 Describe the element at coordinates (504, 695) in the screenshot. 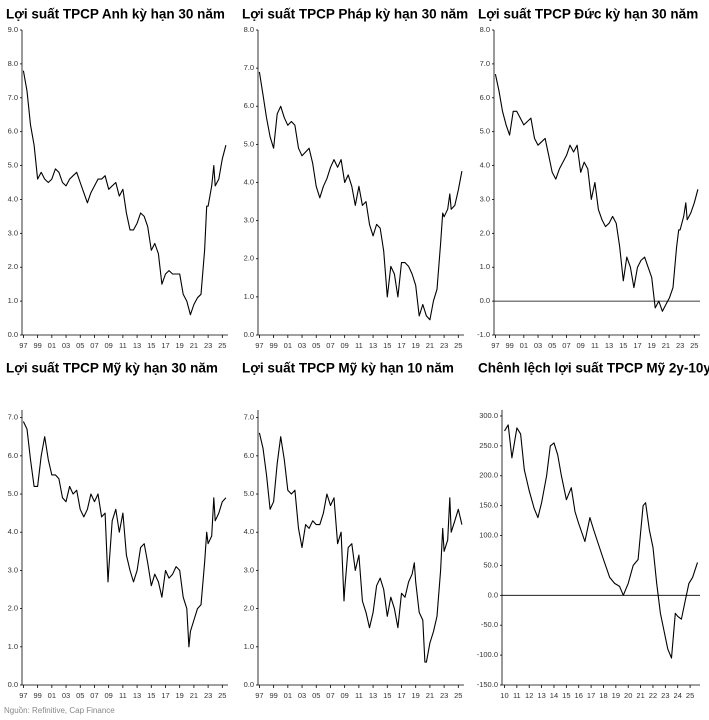

I see `x-tick-label: 10` at that location.